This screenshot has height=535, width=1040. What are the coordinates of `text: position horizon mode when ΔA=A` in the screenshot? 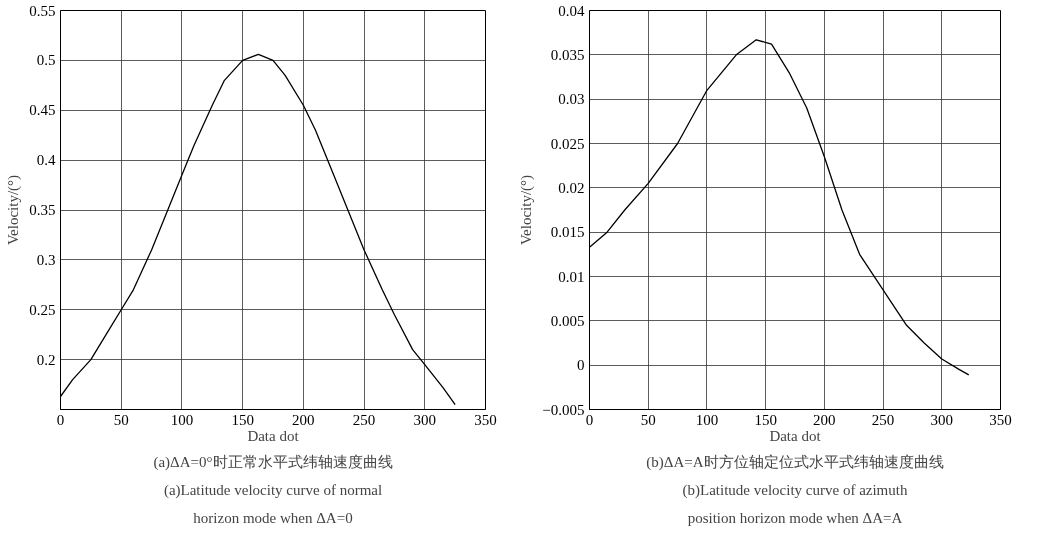 It's located at (795, 517).